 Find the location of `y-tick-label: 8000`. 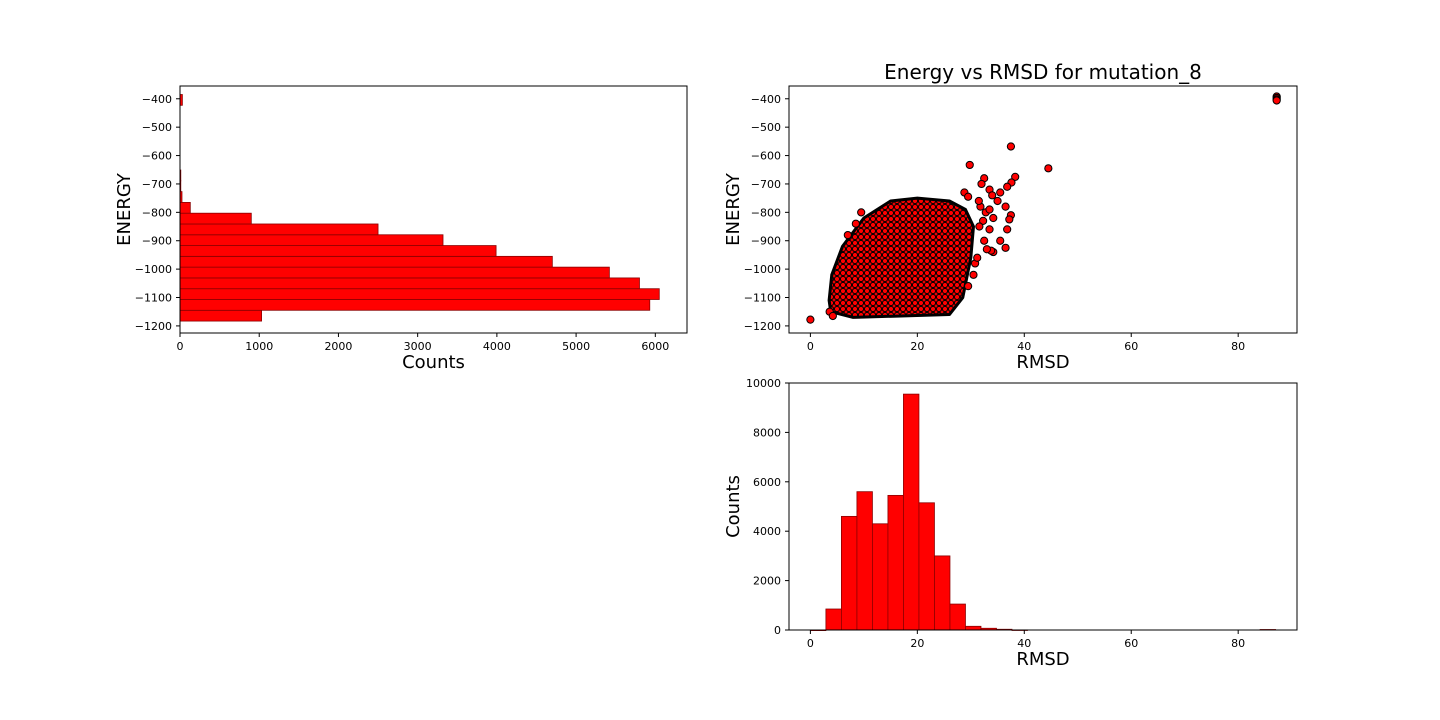

y-tick-label: 8000 is located at coordinates (767, 432).